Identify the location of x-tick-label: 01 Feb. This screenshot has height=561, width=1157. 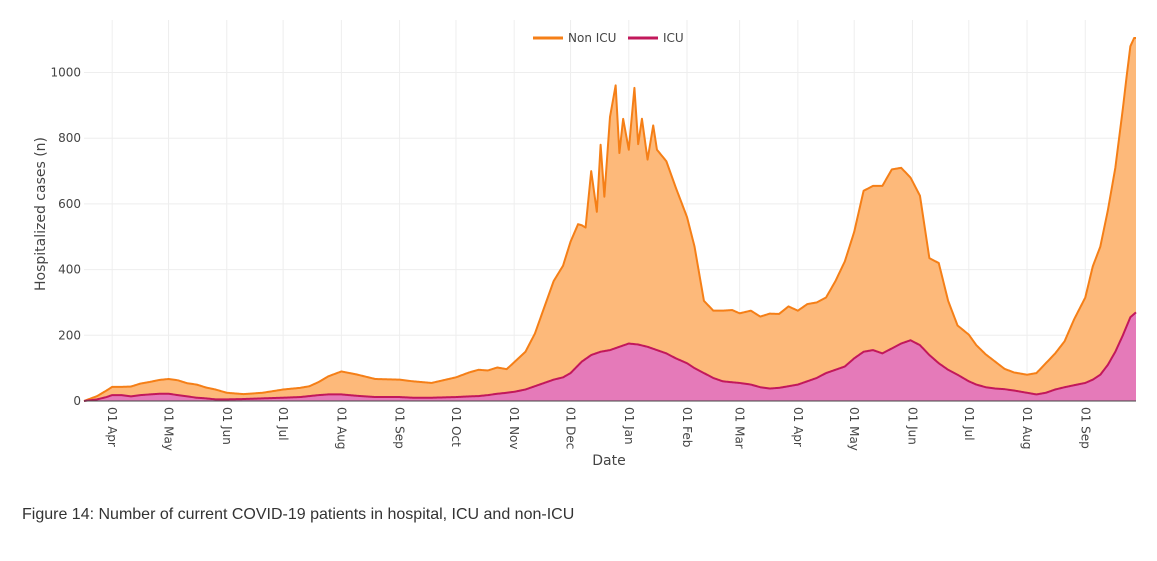
(687, 427).